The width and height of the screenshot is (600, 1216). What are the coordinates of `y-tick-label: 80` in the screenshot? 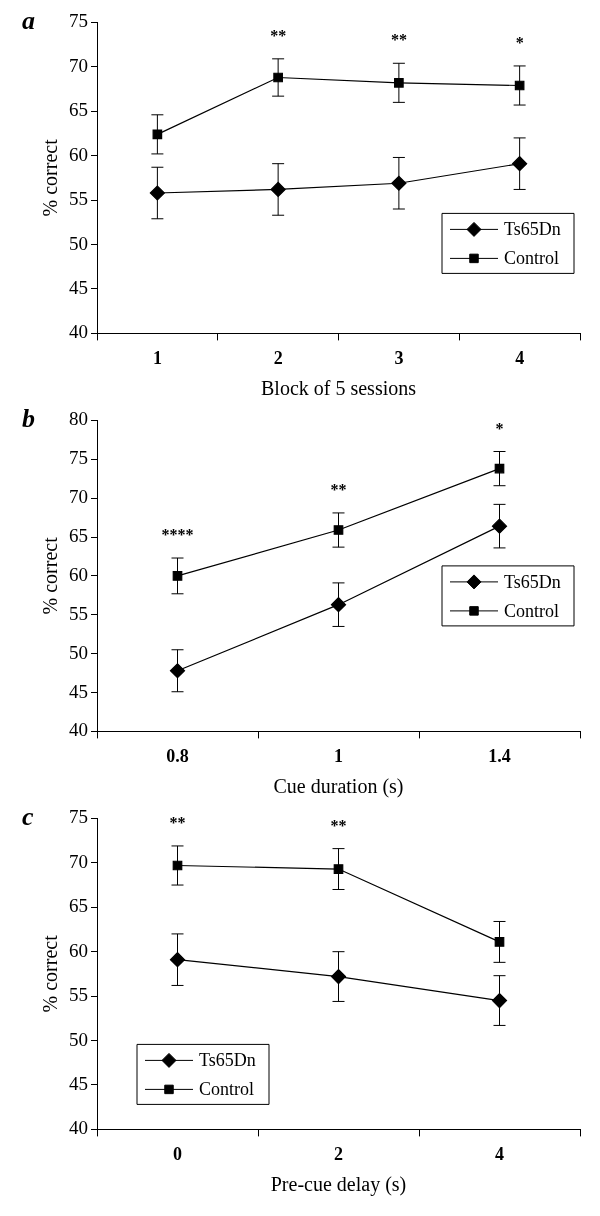 It's located at (78, 419).